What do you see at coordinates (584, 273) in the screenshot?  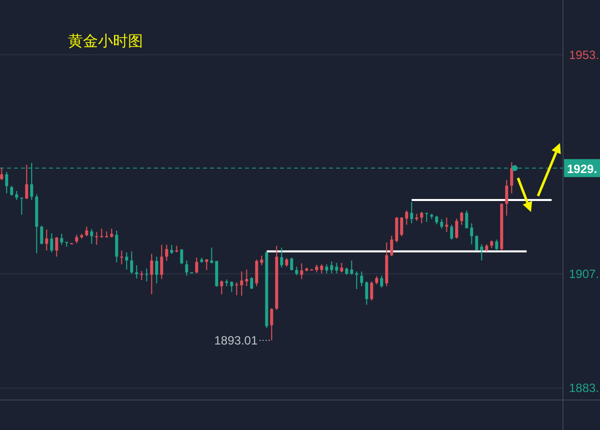 I see `y-tick-label: 1907.` at bounding box center [584, 273].